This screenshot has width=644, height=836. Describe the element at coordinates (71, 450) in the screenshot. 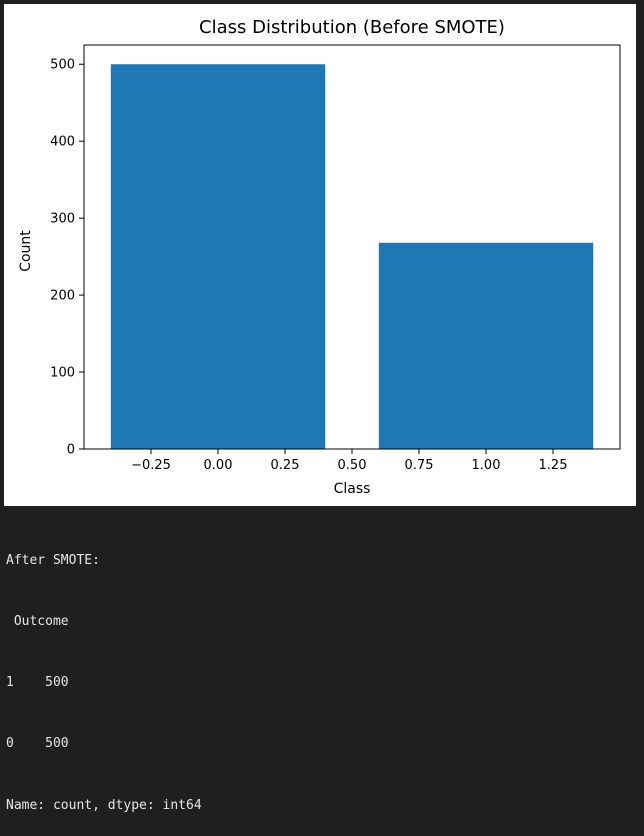

I see `y-tick-label: 0` at that location.